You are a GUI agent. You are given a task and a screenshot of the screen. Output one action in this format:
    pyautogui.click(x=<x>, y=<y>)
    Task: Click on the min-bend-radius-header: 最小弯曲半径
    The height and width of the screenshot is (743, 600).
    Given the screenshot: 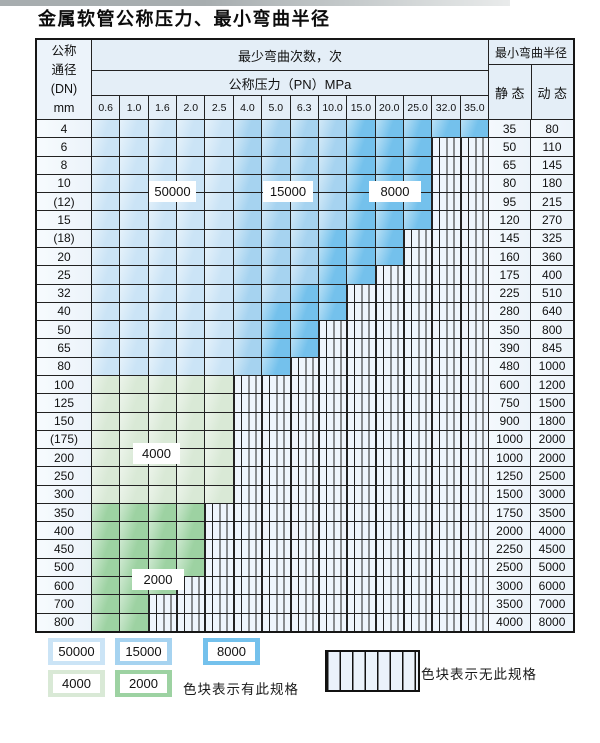 What is the action you would take?
    pyautogui.click(x=531, y=52)
    